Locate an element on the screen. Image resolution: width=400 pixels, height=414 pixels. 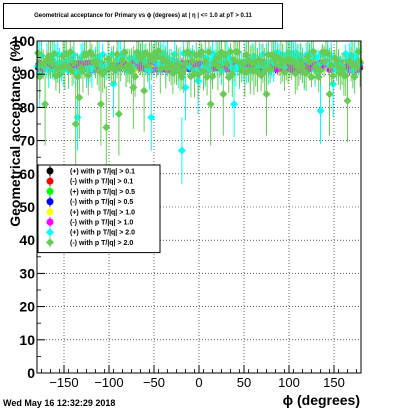
x-tick-label: −100 is located at coordinates (108, 382).